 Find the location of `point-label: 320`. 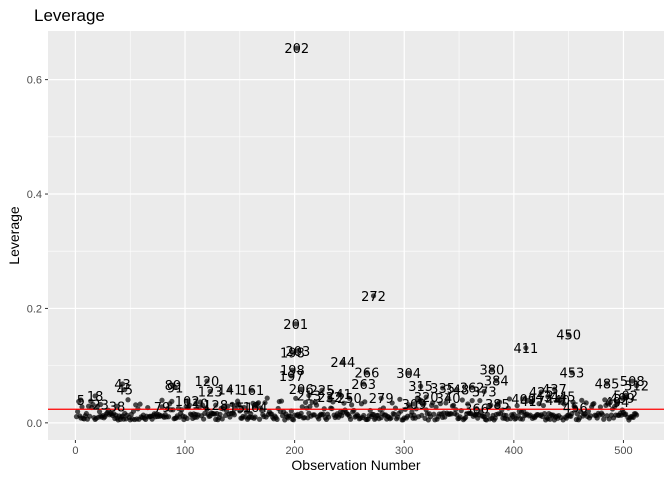

point-label: 320 is located at coordinates (426, 398).